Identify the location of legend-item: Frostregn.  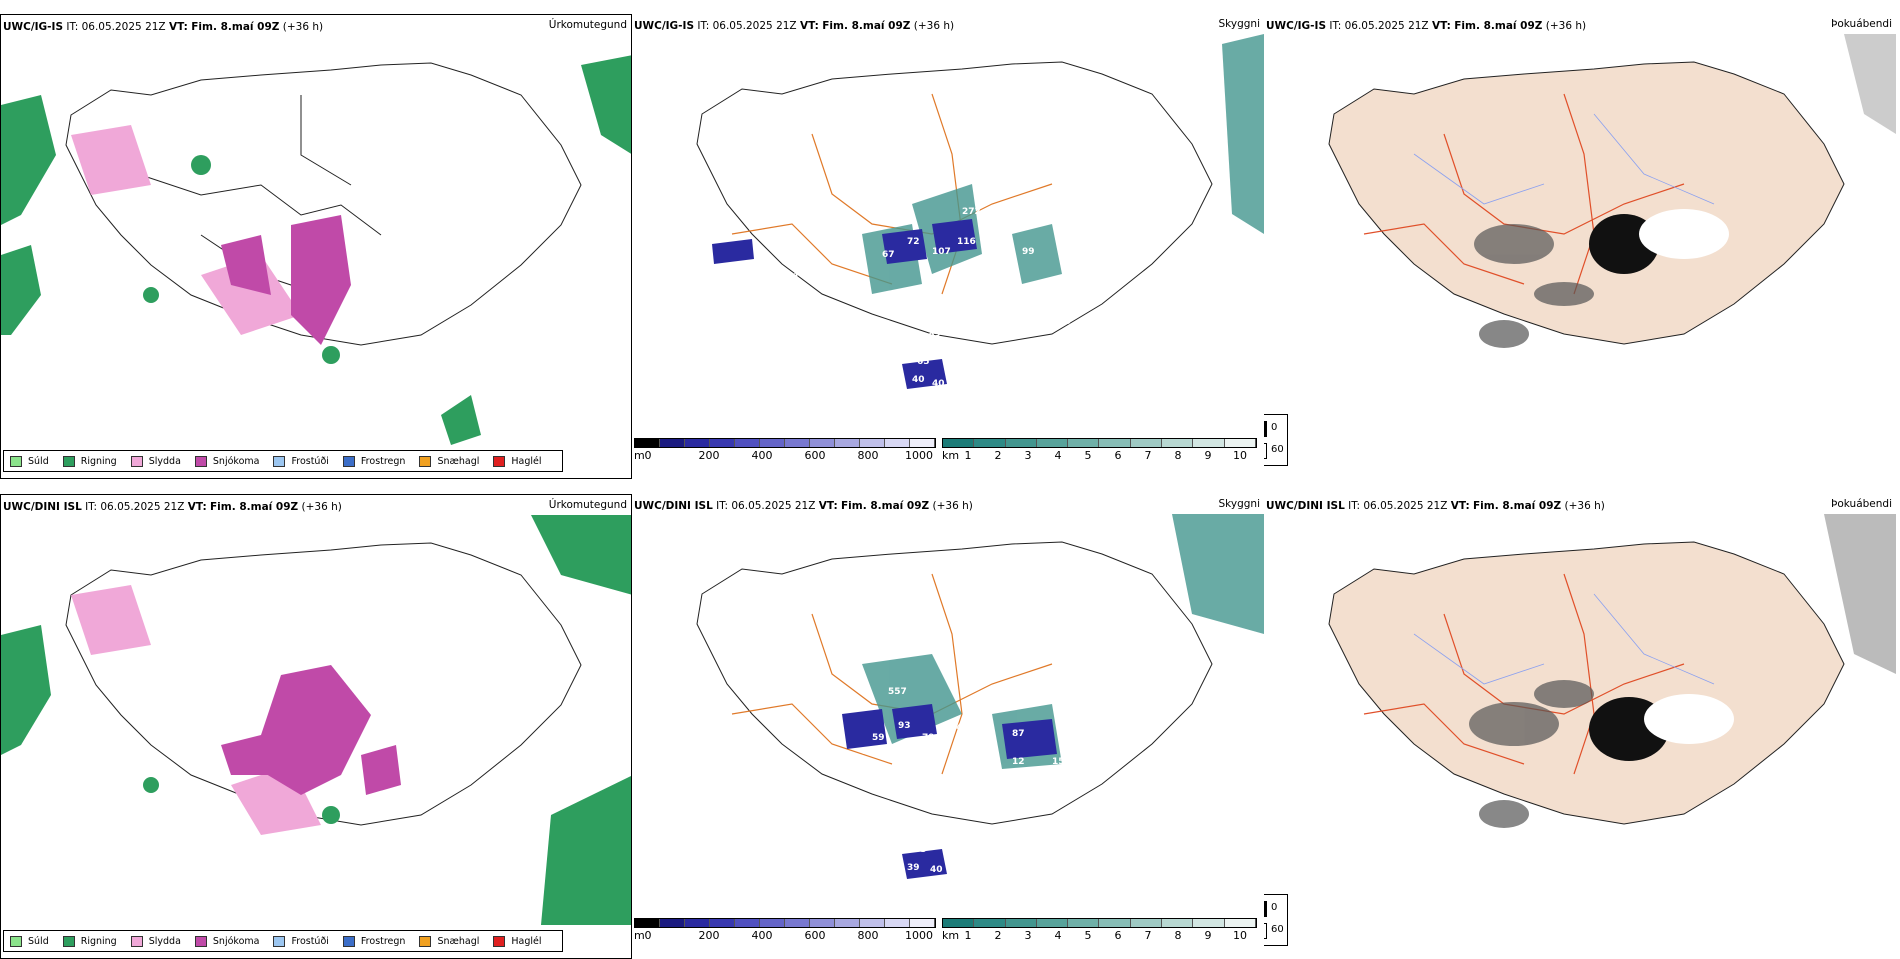
(373, 941).